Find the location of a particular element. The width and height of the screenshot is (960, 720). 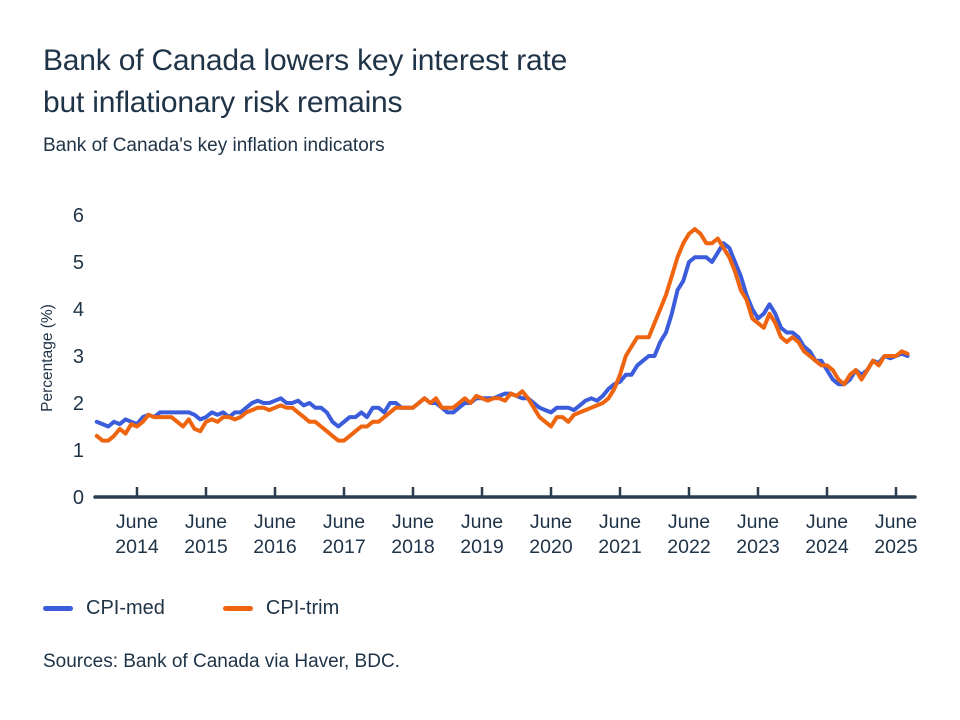

cpi-trim-label: CPI-trim is located at coordinates (302, 608).